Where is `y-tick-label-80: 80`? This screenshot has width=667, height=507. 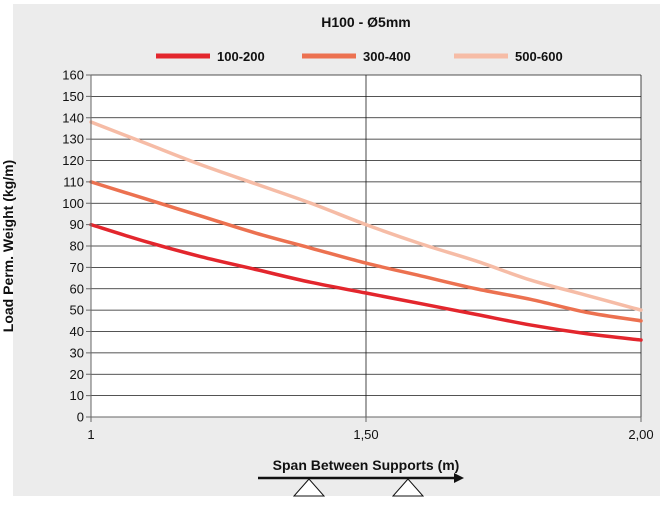 y-tick-label-80: 80 is located at coordinates (77, 246).